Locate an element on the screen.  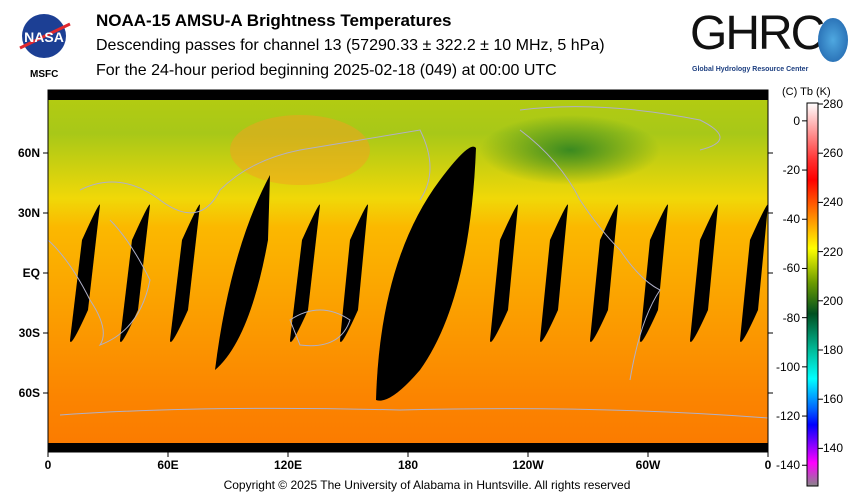
nasa-logo: NASA MSFC is located at coordinates (44, 46).